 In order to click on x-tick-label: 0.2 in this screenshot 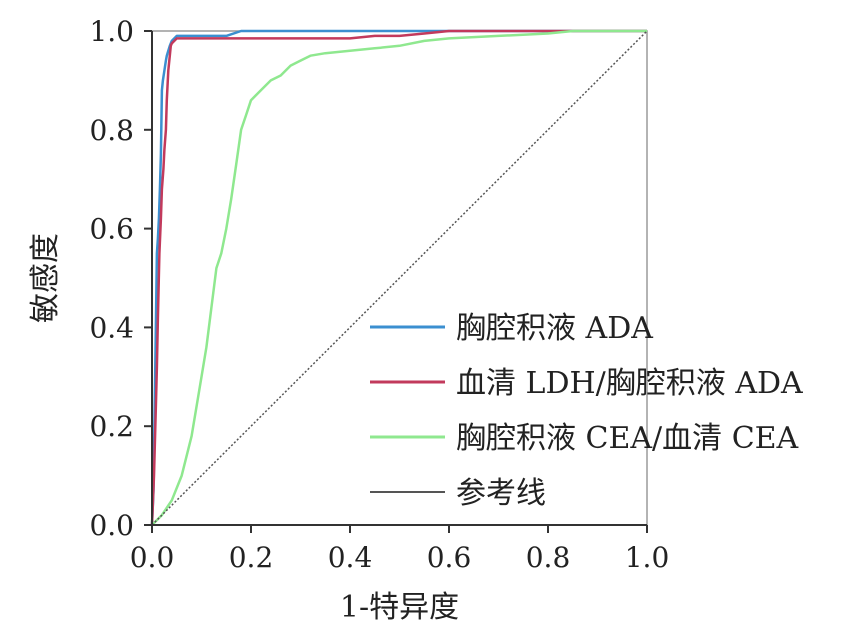, I will do `click(251, 557)`.